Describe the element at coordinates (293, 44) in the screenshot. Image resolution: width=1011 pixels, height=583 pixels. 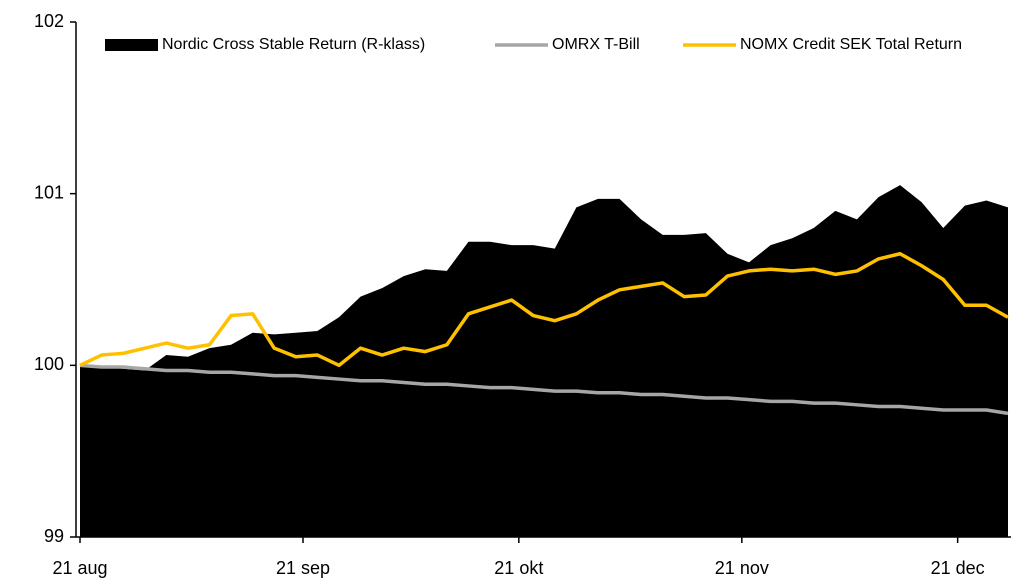
I see `legend-label: Nordic Cross Stable Return (R-klass)` at that location.